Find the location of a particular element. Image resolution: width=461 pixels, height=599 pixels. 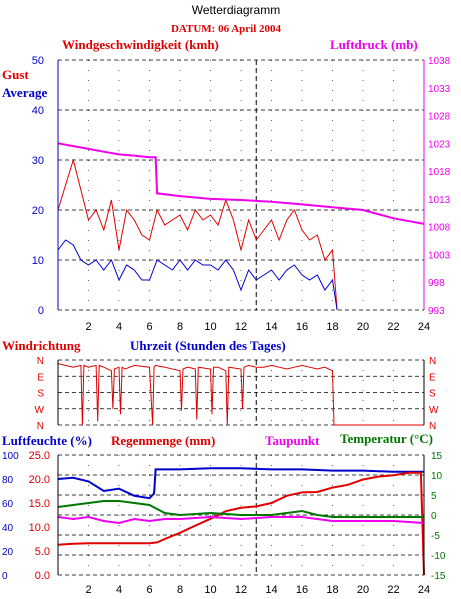

direction-axes: N NW WS SE EN N is located at coordinates (237, 394).